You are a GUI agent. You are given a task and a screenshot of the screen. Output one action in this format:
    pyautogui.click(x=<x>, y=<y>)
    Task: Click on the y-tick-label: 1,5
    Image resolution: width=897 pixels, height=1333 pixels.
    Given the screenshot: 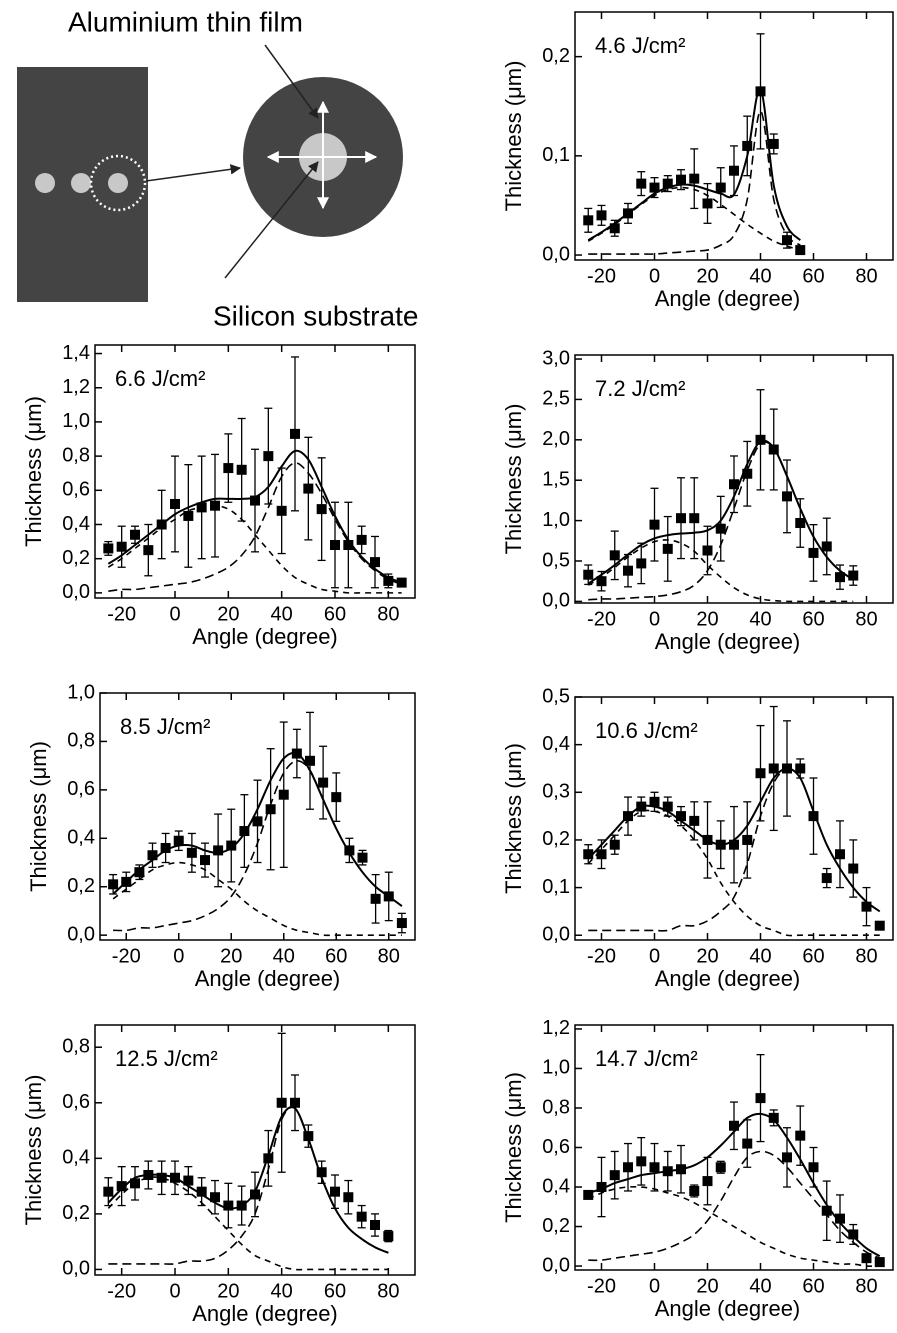 What is the action you would take?
    pyautogui.click(x=556, y=479)
    